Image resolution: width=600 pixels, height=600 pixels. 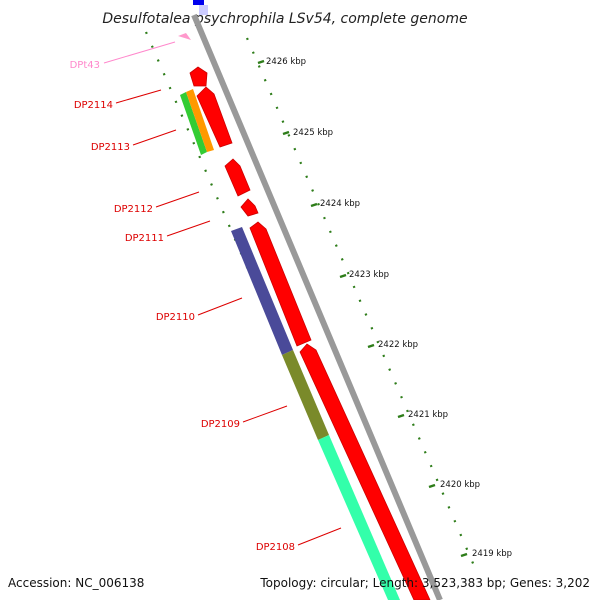 I want to click on kbp-tick: 2424 kbp, so click(x=335, y=204).